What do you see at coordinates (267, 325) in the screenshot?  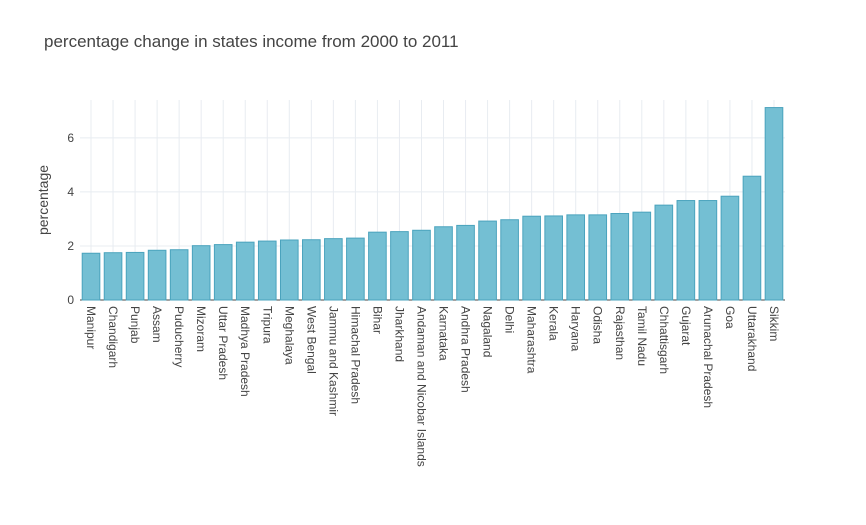 I see `x-tick-label: Tripura` at bounding box center [267, 325].